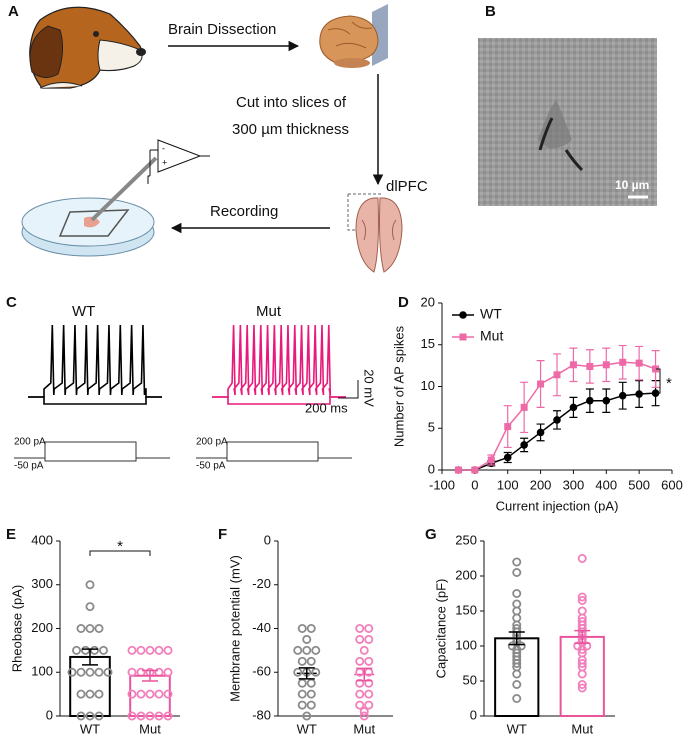 The image size is (685, 734). Describe the element at coordinates (541, 484) in the screenshot. I see `x-tick-label: 200` at that location.